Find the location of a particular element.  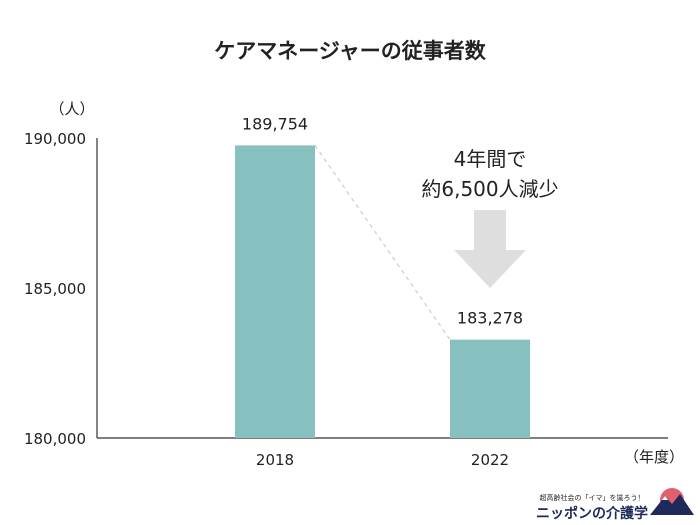

logo-name: ニッポンの介護学 is located at coordinates (592, 513).